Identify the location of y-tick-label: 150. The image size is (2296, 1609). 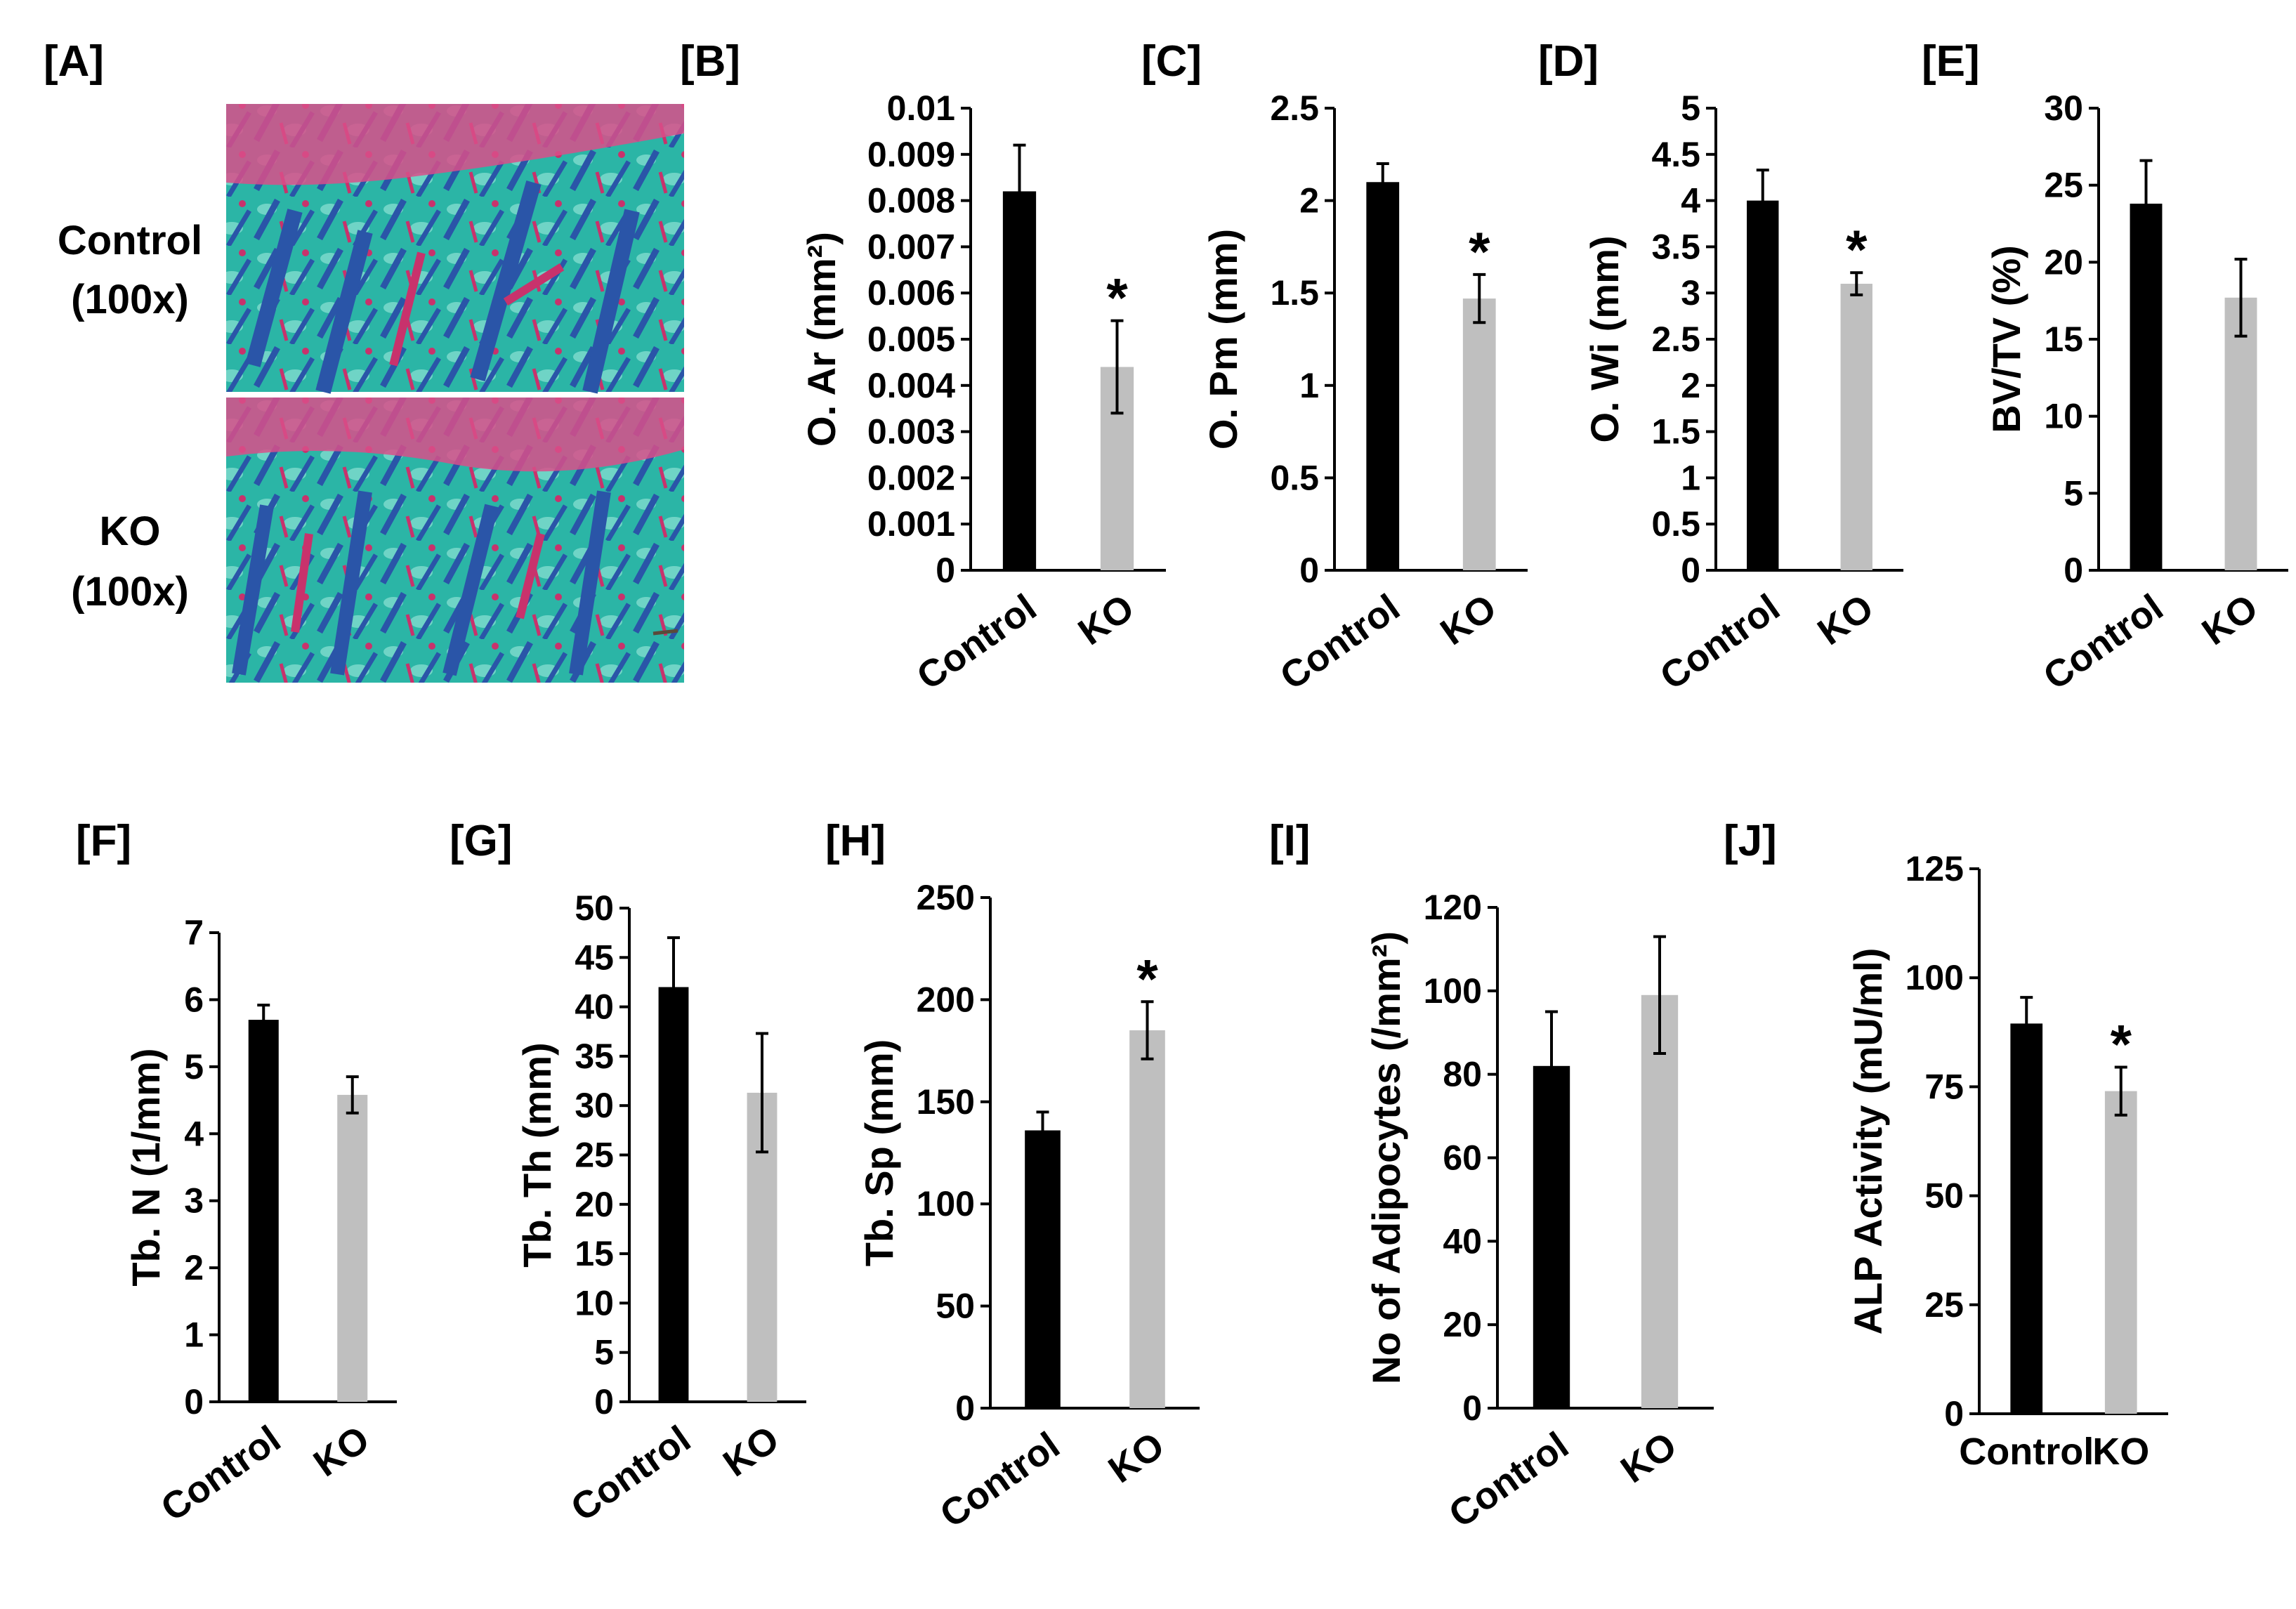
(946, 1102).